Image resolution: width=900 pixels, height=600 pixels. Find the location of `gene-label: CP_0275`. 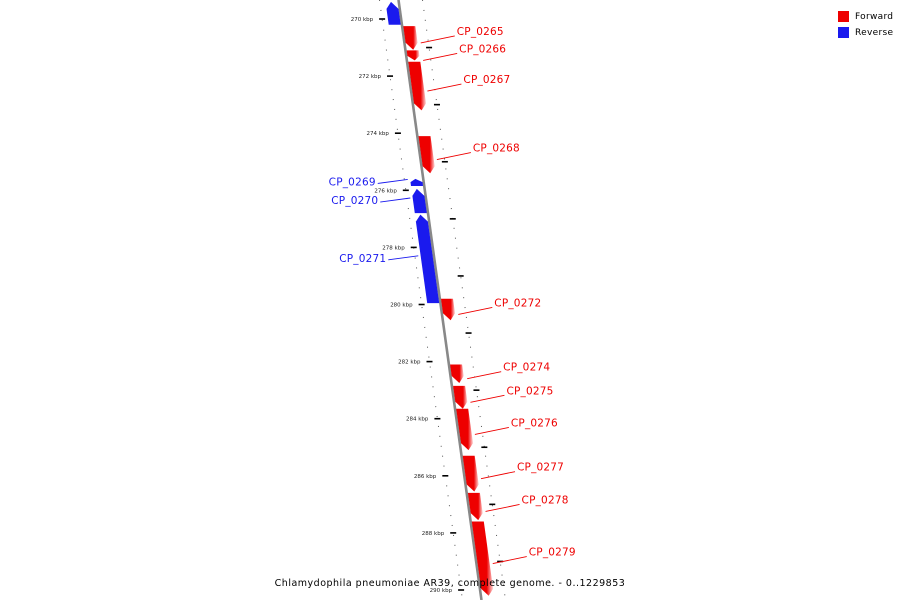

gene-label: CP_0275 is located at coordinates (529, 391).